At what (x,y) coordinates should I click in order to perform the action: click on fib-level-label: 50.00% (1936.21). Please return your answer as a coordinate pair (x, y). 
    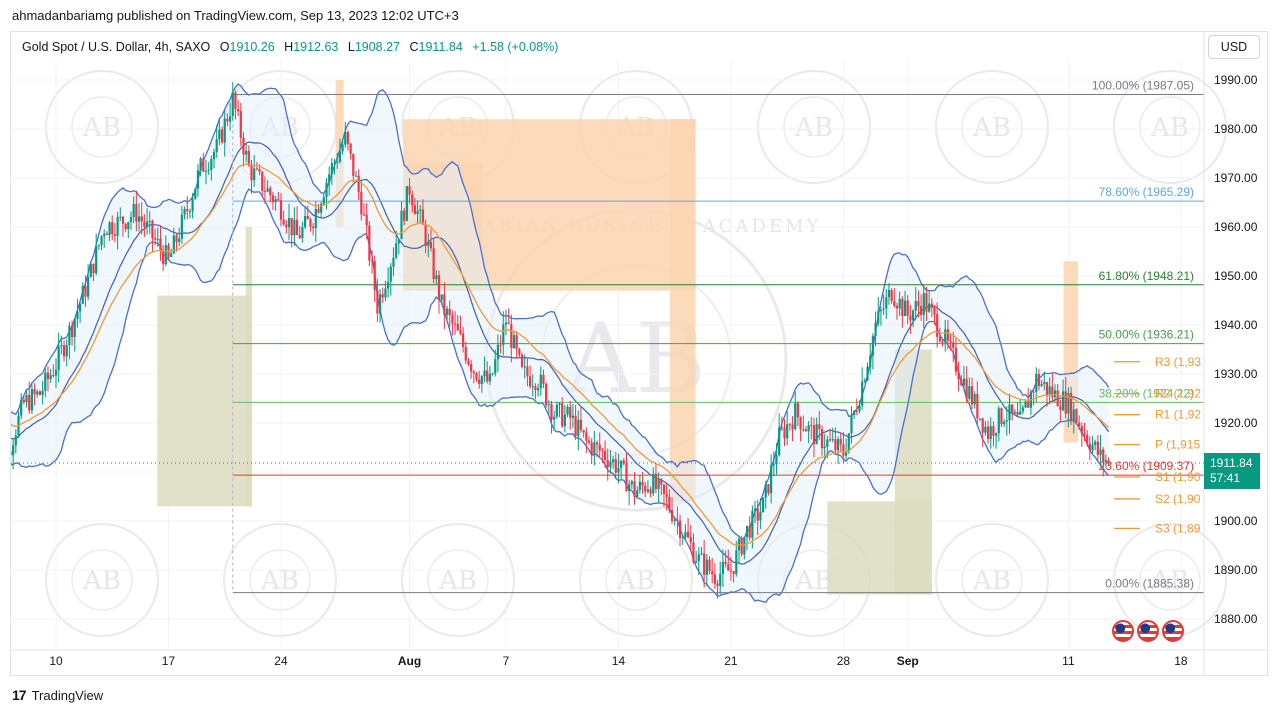
    Looking at the image, I should click on (1146, 335).